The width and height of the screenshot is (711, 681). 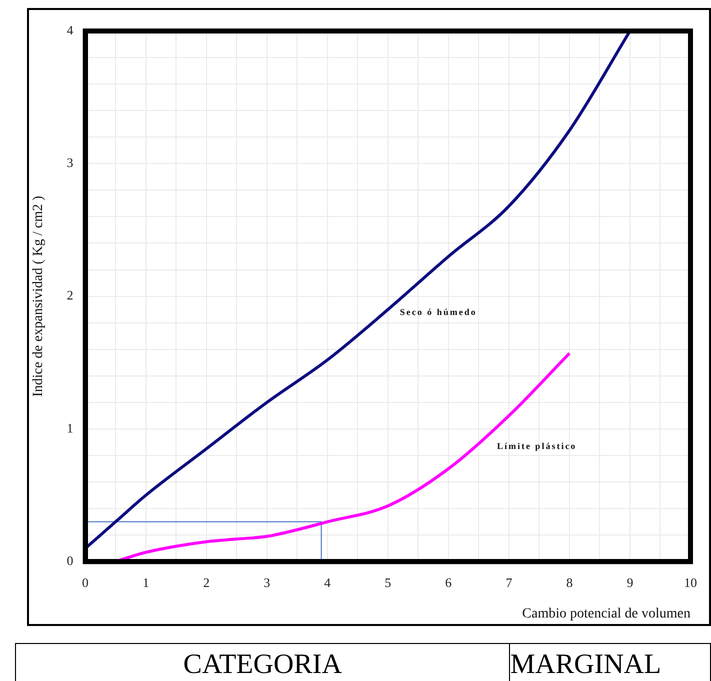 What do you see at coordinates (606, 614) in the screenshot?
I see `x-axis-title: Cambio potencial de volumen` at bounding box center [606, 614].